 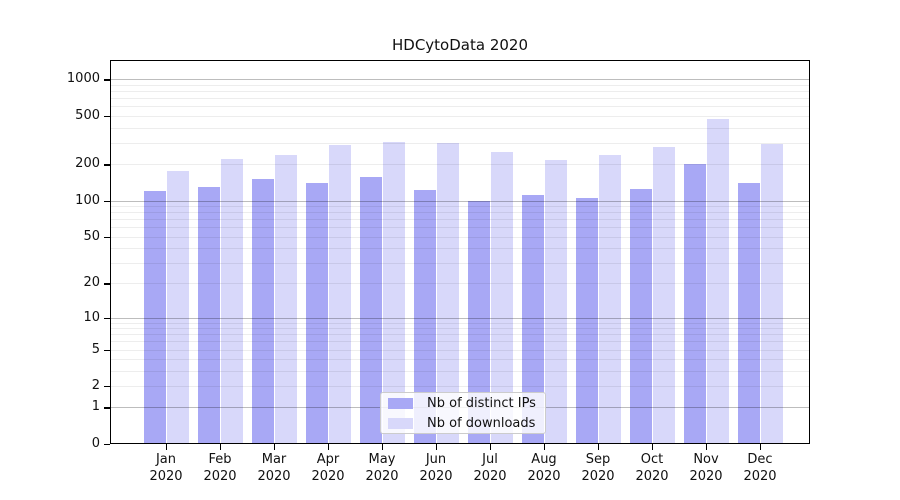 I want to click on bar-ips-jun, so click(x=424, y=317).